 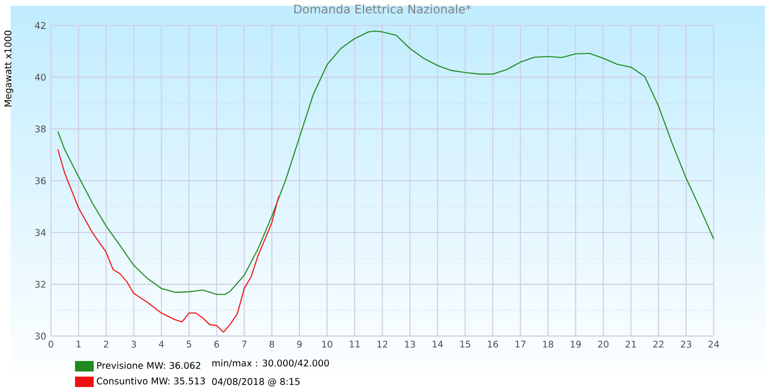 What do you see at coordinates (603, 344) in the screenshot?
I see `x-tick-label: 20` at bounding box center [603, 344].